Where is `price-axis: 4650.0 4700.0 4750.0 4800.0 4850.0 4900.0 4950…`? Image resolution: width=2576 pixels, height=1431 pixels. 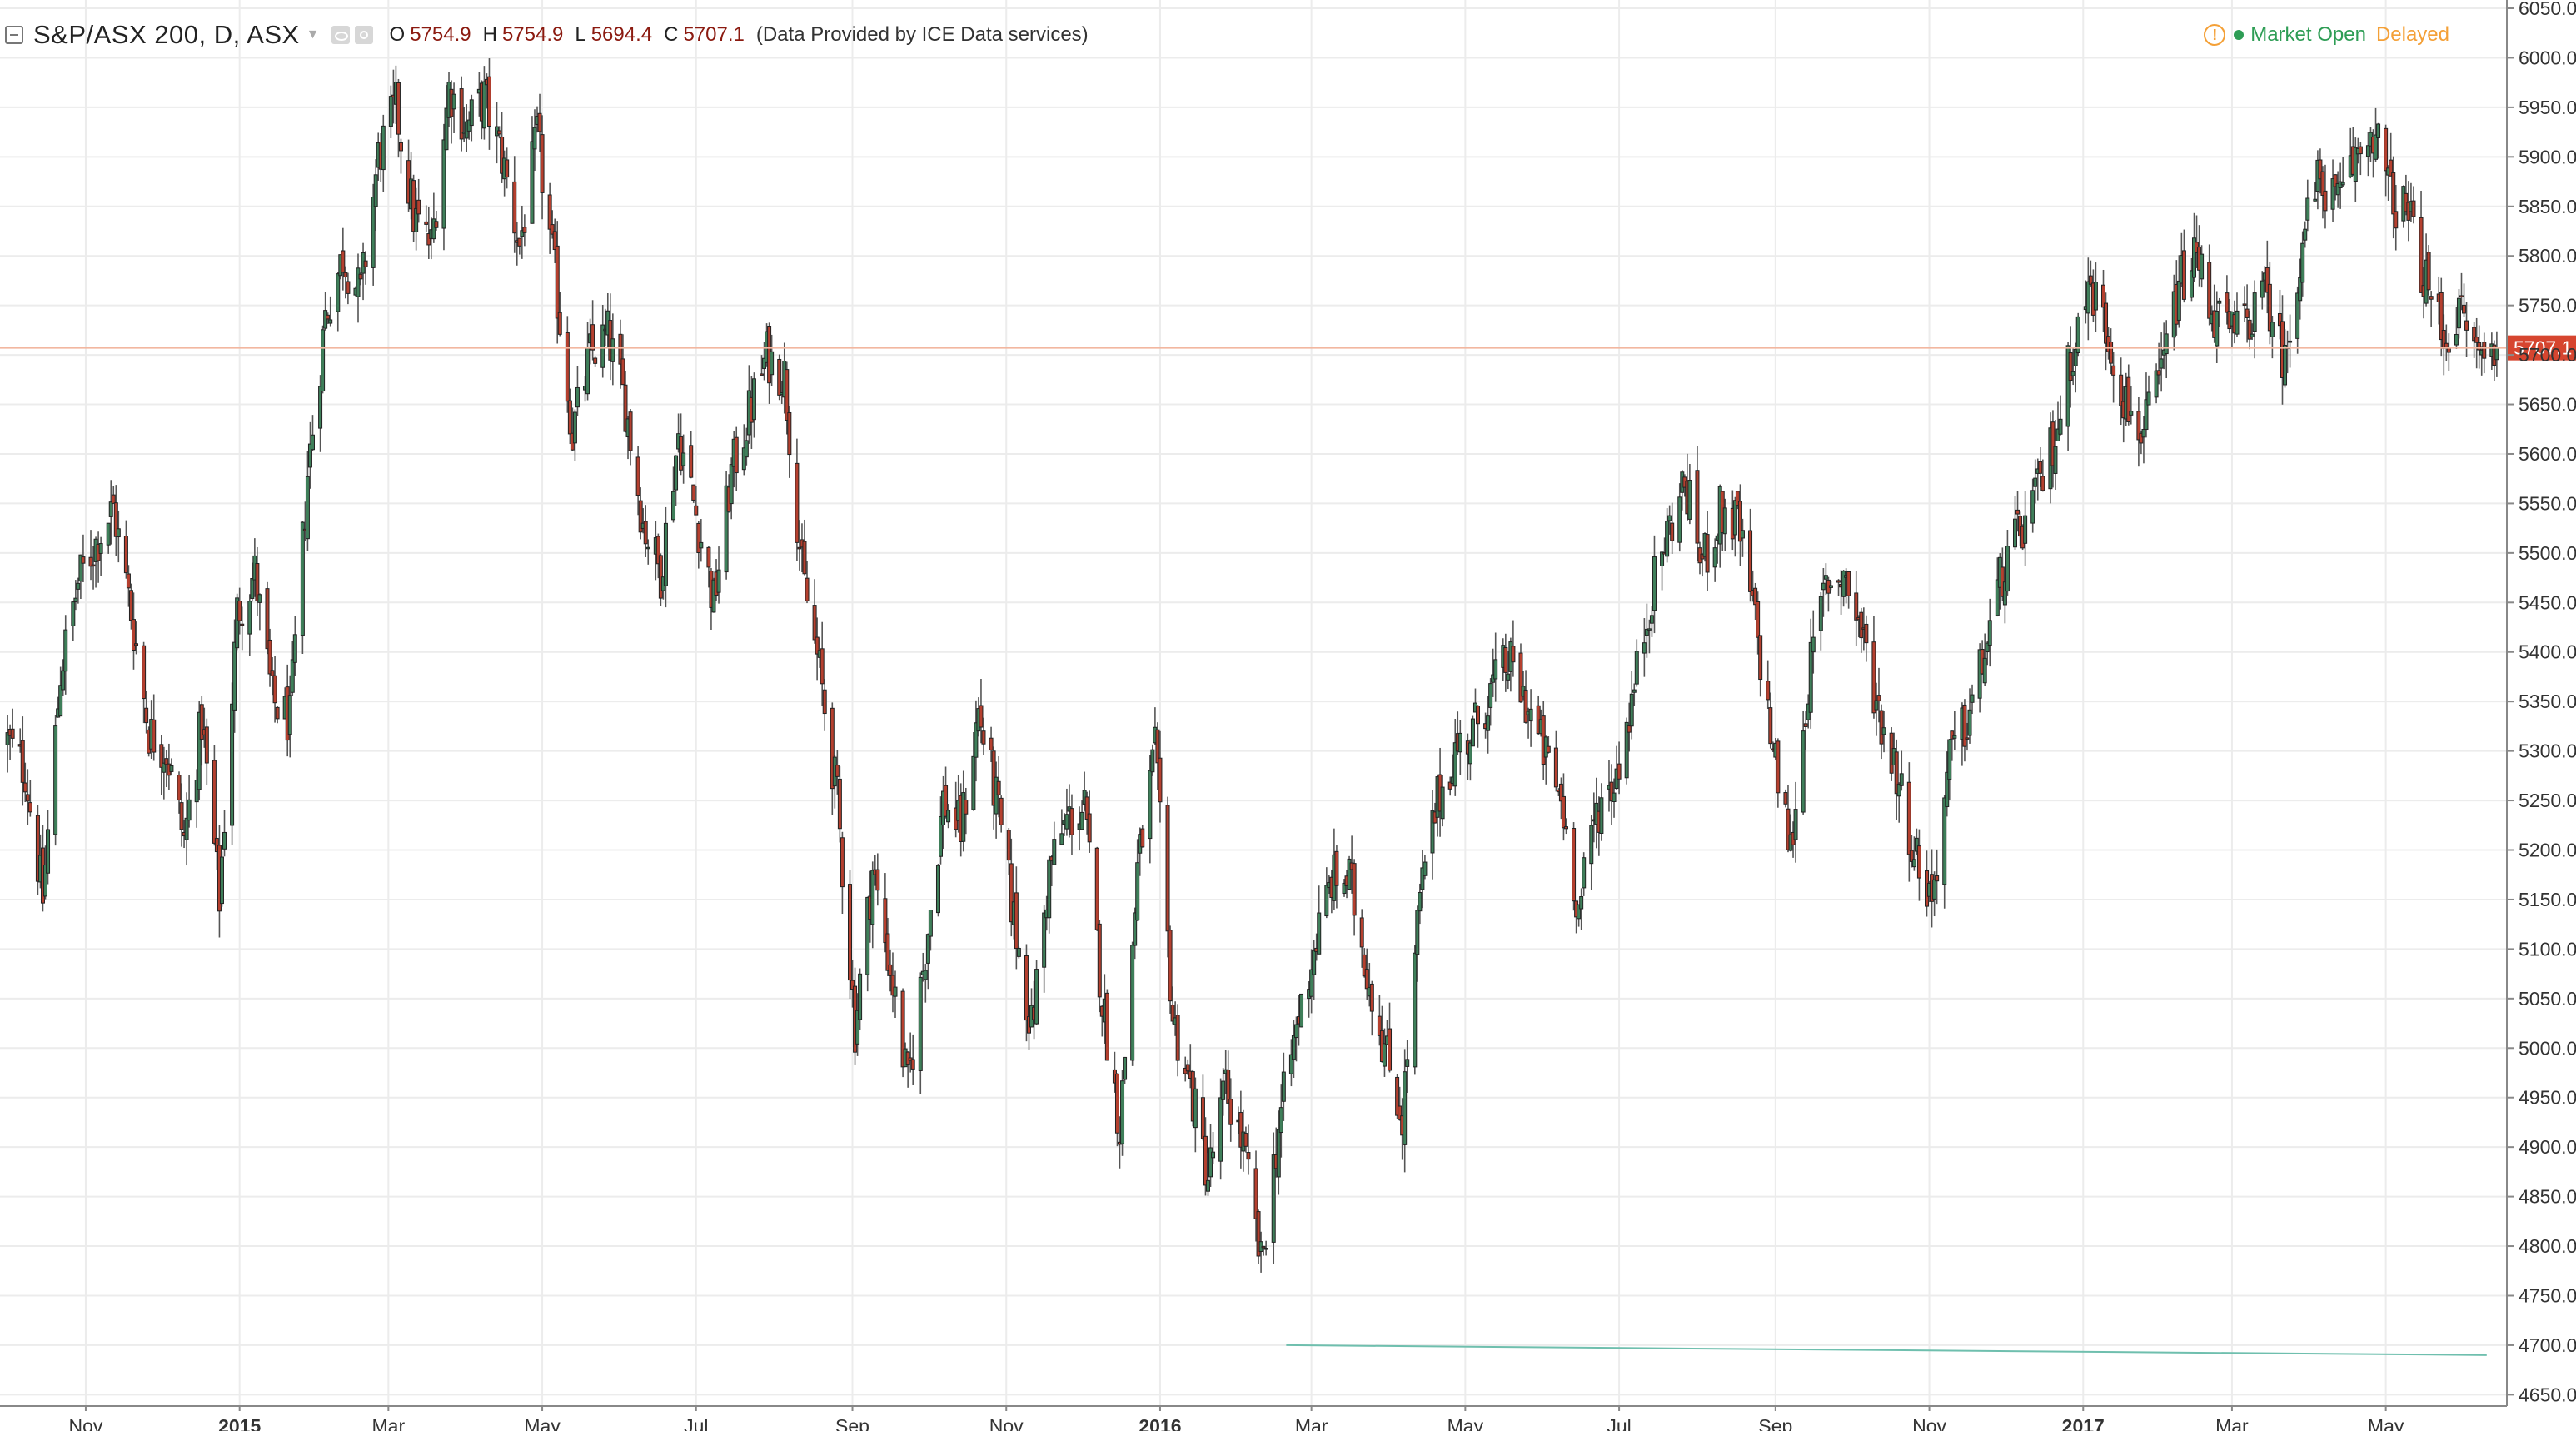 price-axis: 4650.0 4700.0 4750.0 4800.0 4850.0 4900.0 4950… is located at coordinates (2541, 703).